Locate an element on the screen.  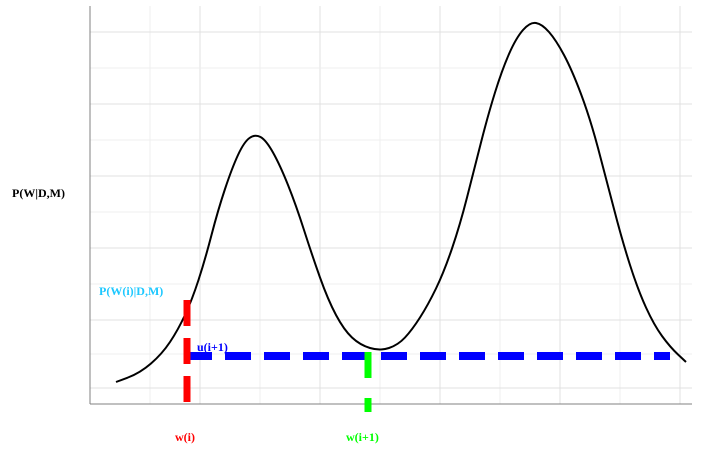
w-next-label: w(i+1) is located at coordinates (362, 437).